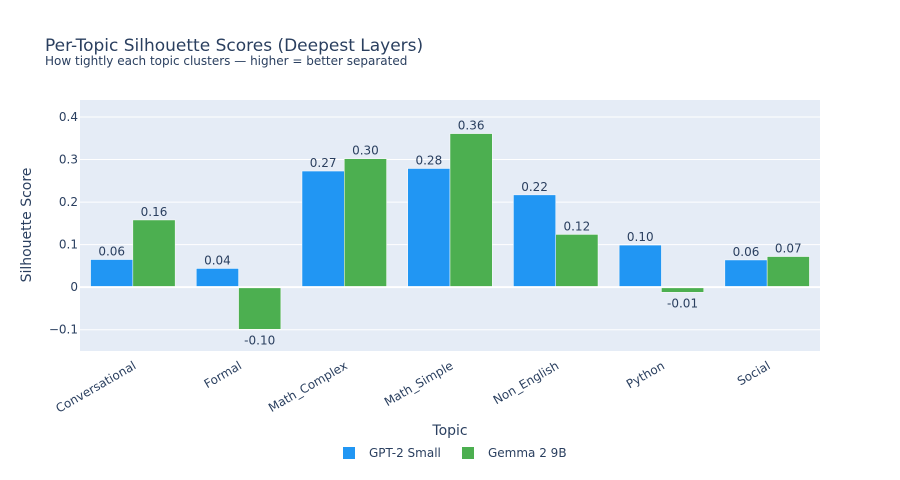  What do you see at coordinates (63, 223) in the screenshot?
I see `y-axis-ticks: −0.1 0 0.1 0.2 0.3 0.4` at bounding box center [63, 223].